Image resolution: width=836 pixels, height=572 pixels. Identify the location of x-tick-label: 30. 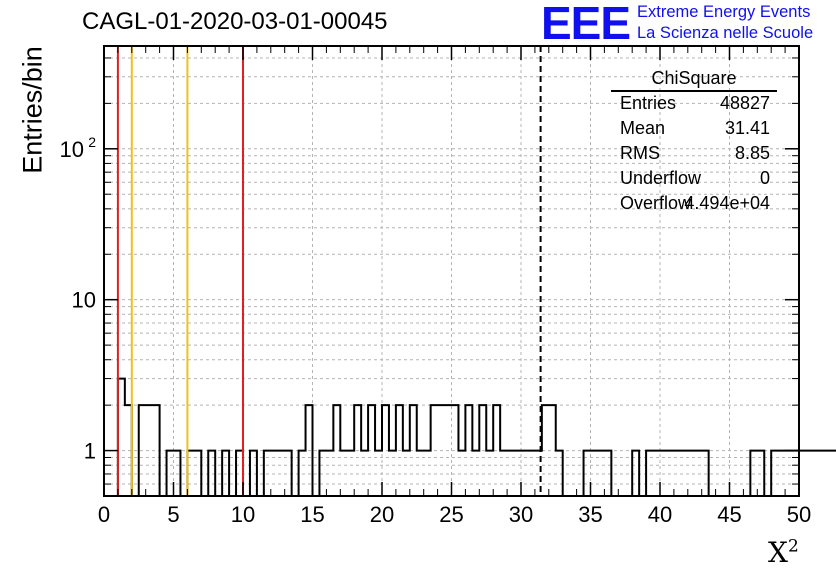
(521, 514).